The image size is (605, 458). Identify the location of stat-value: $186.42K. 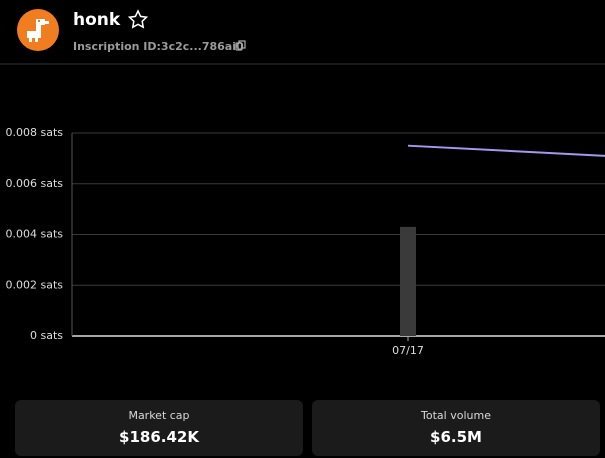
(159, 437).